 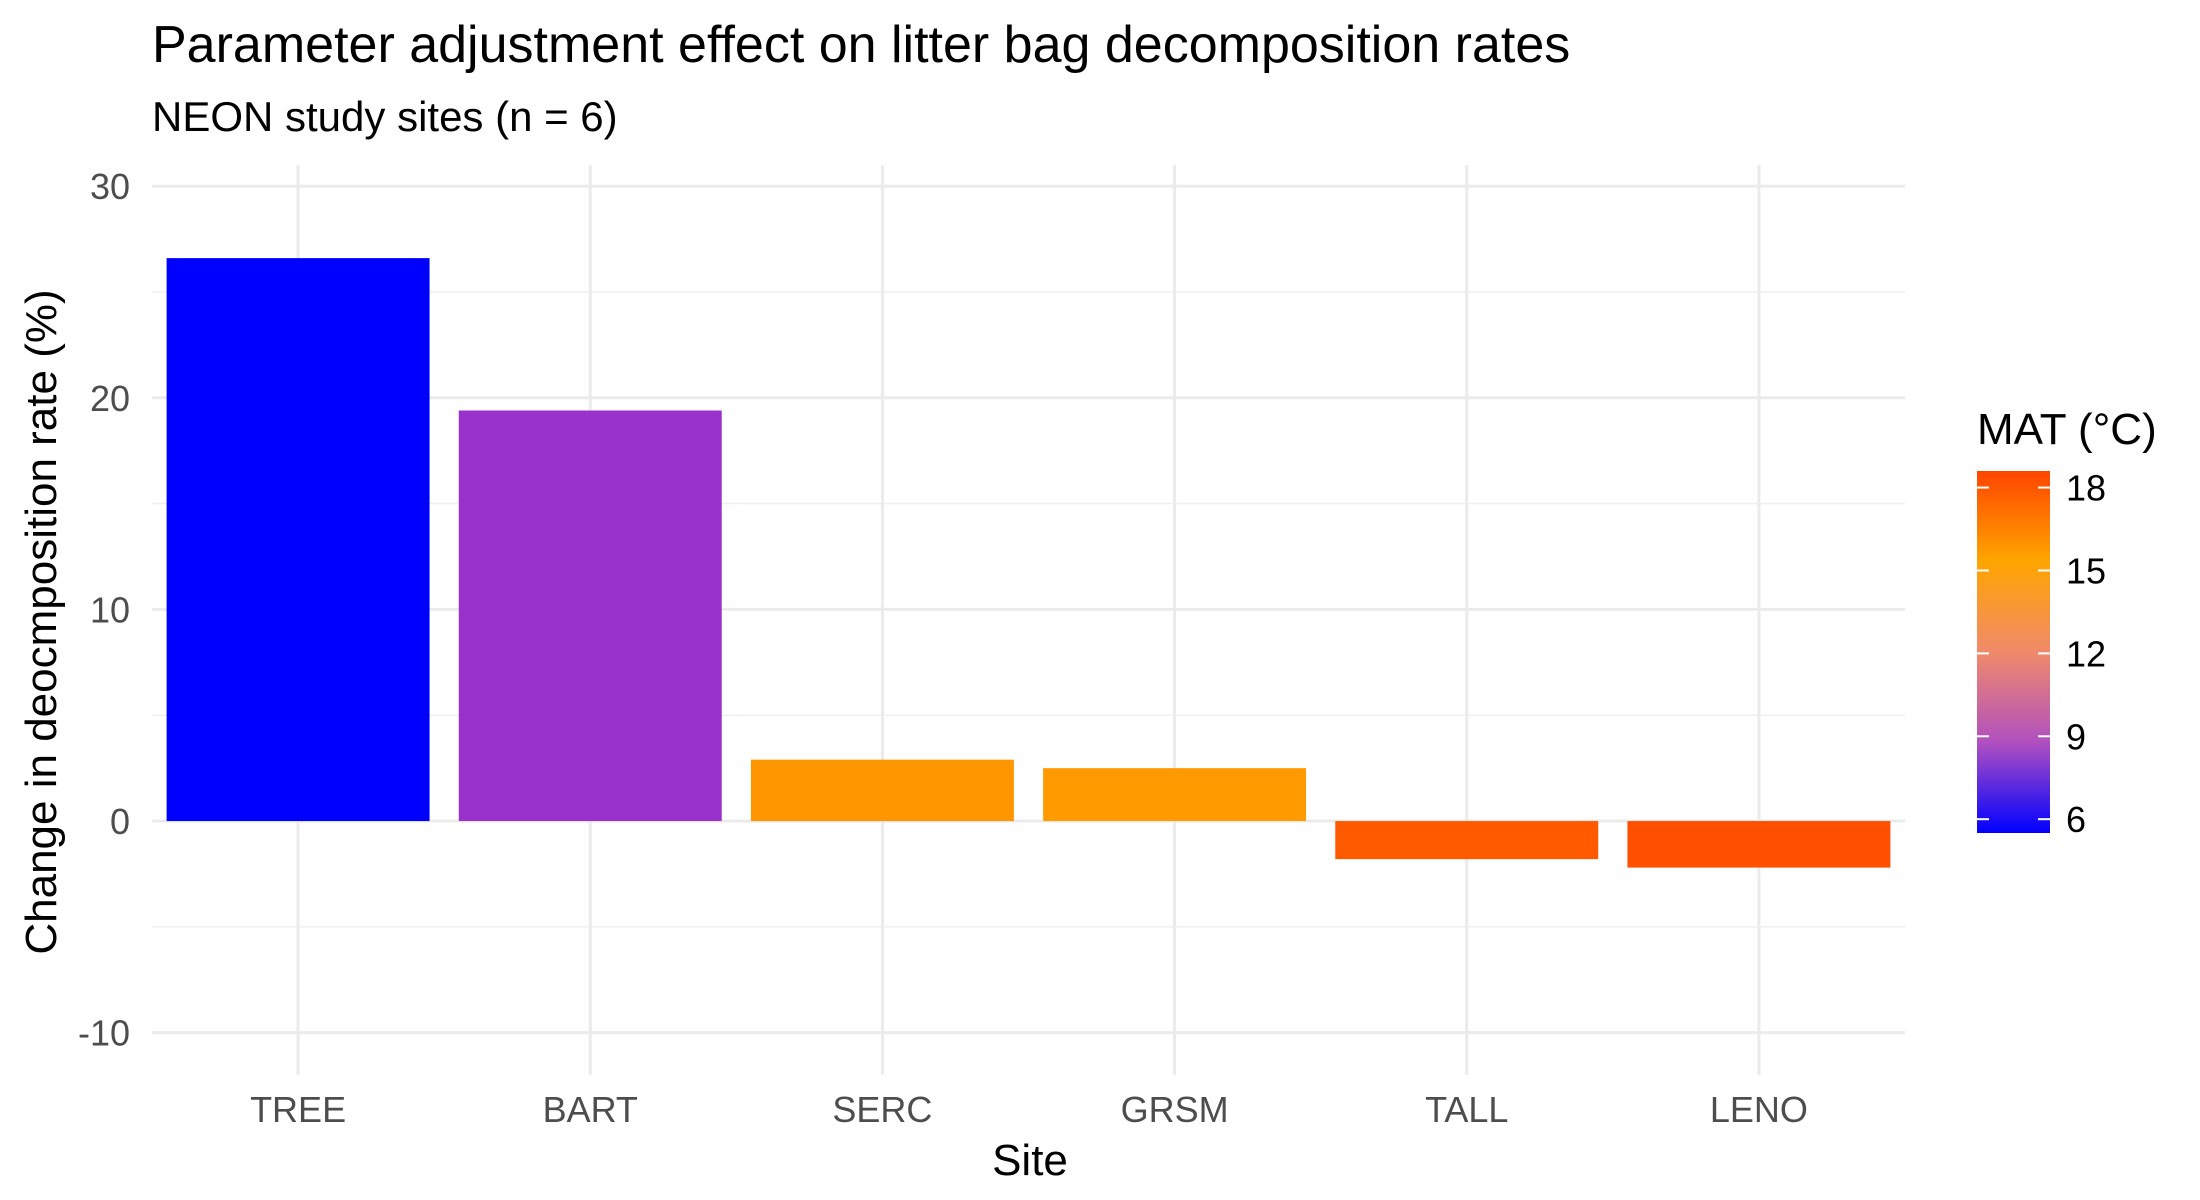 What do you see at coordinates (298, 540) in the screenshot?
I see `bar-tree` at bounding box center [298, 540].